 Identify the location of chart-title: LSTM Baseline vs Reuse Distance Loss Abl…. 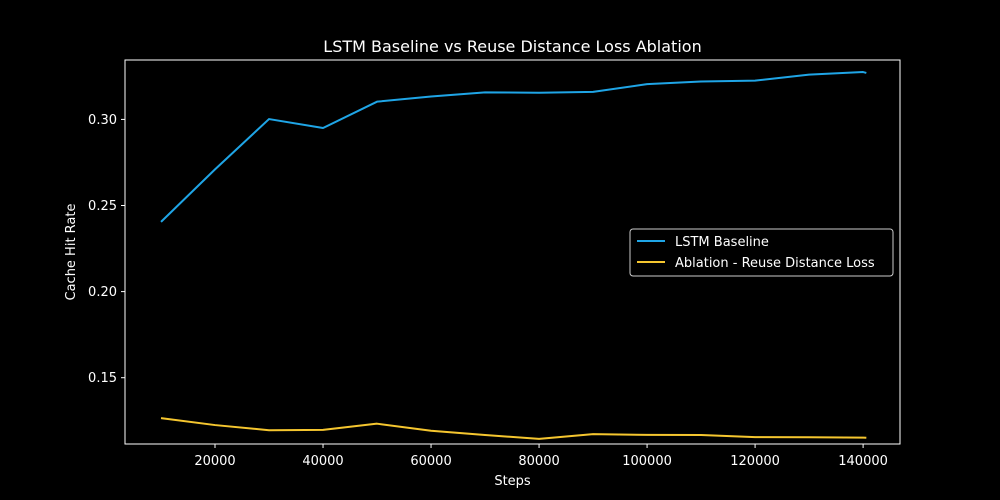
(512, 46).